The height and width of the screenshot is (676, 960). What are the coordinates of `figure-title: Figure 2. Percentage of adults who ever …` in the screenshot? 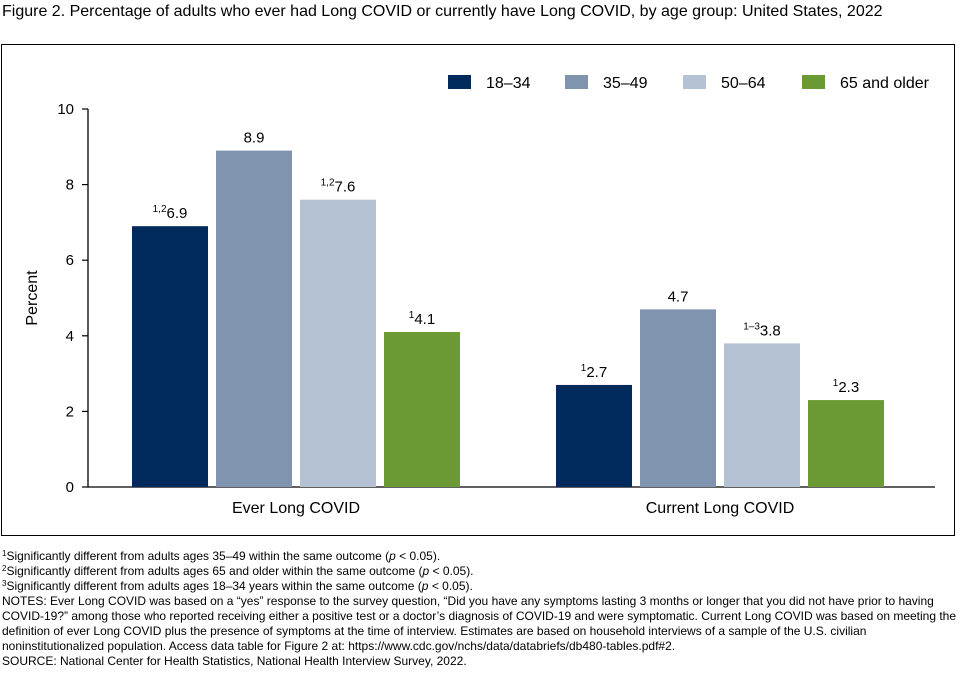 It's located at (442, 11).